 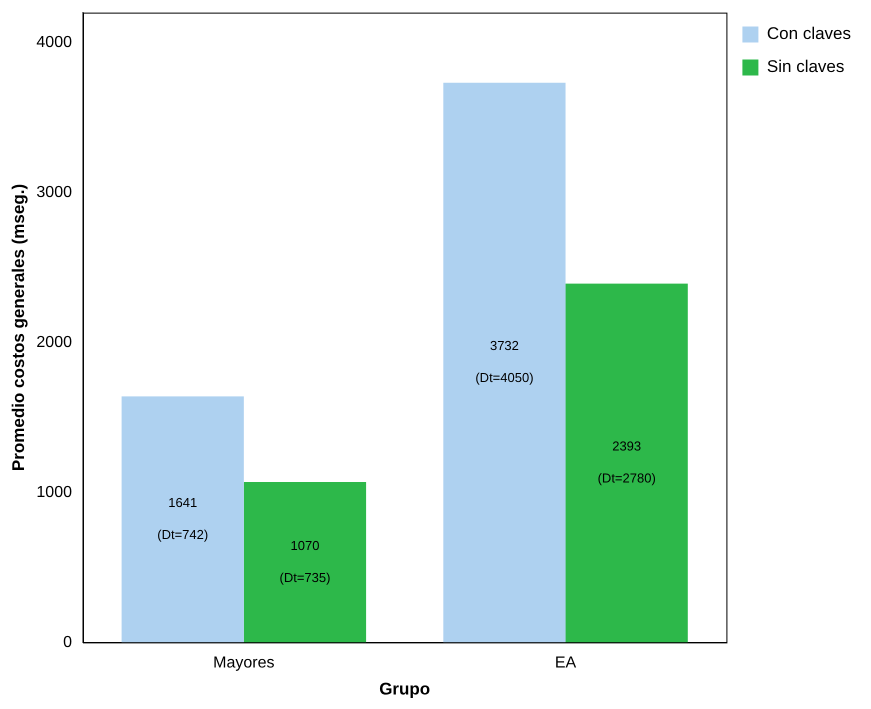 I want to click on text: 2393 (Dt=2780), so click(x=627, y=462).